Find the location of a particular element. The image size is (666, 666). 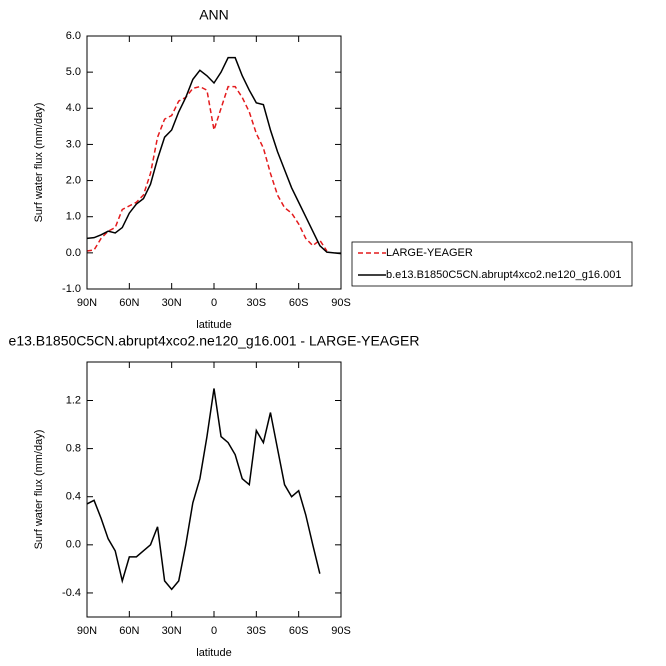

y-tick-label: 4.0 is located at coordinates (73, 108).